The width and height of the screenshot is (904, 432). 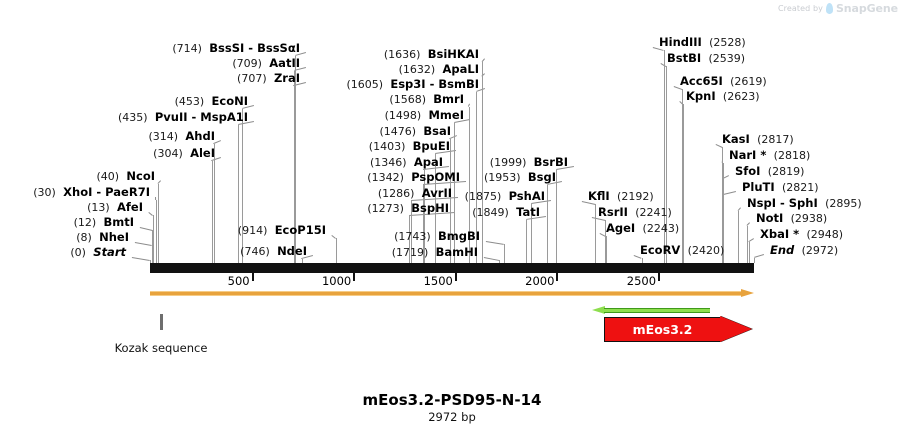 What do you see at coordinates (758, 139) in the screenshot?
I see `restriction-site-label: KasI (2817)` at bounding box center [758, 139].